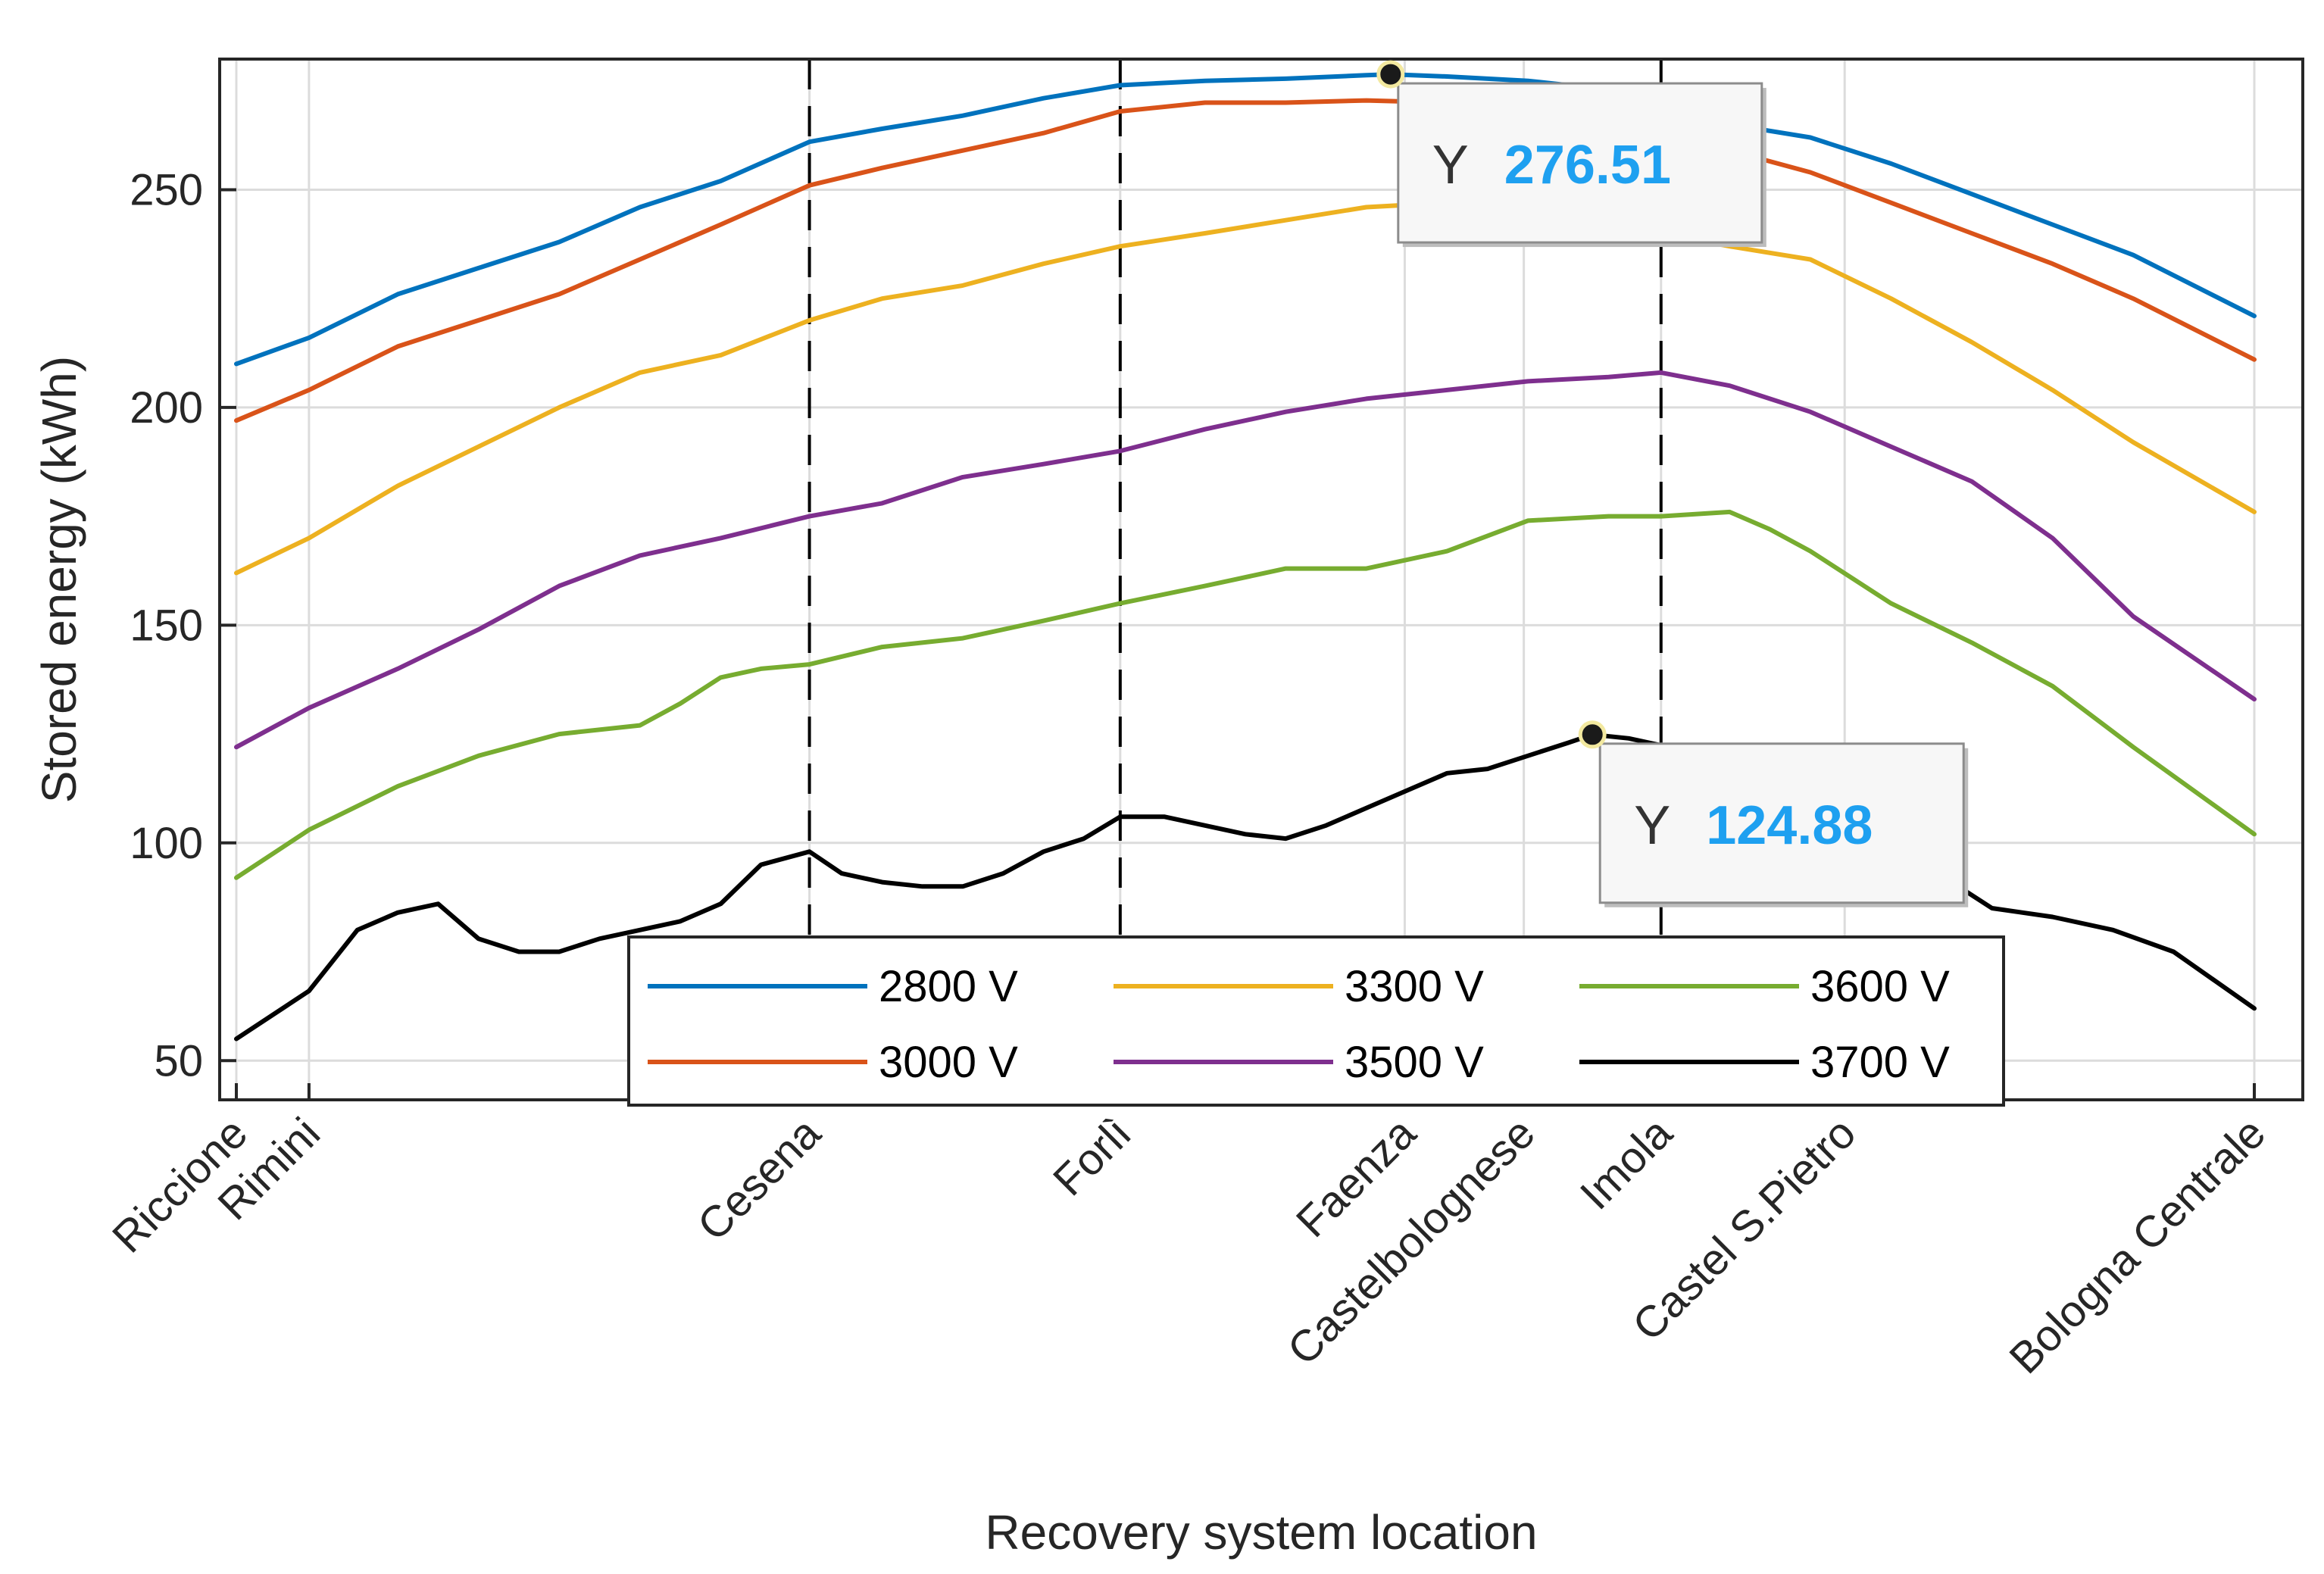 This screenshot has height=1574, width=2324. I want to click on y-tick-label: 200, so click(166, 408).